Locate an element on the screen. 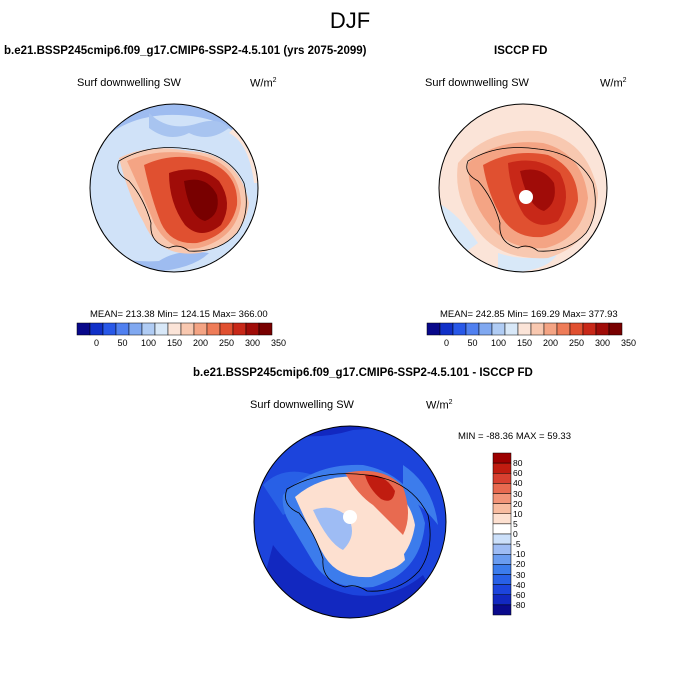 Image resolution: width=700 pixels, height=700 pixels. colorbar-tick-label: -20 is located at coordinates (519, 564).